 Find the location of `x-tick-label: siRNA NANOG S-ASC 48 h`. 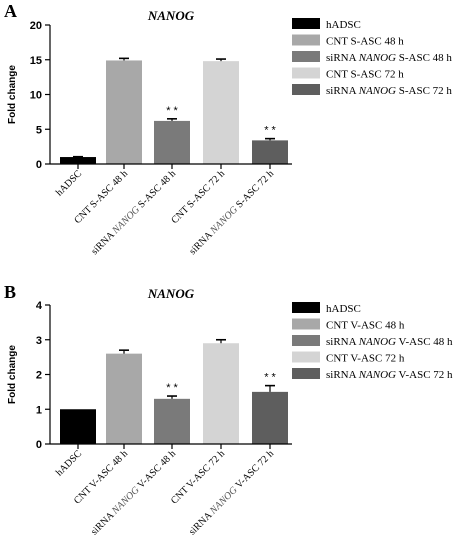

x-tick-label: siRNA NANOG S-ASC 48 h is located at coordinates (133, 212).